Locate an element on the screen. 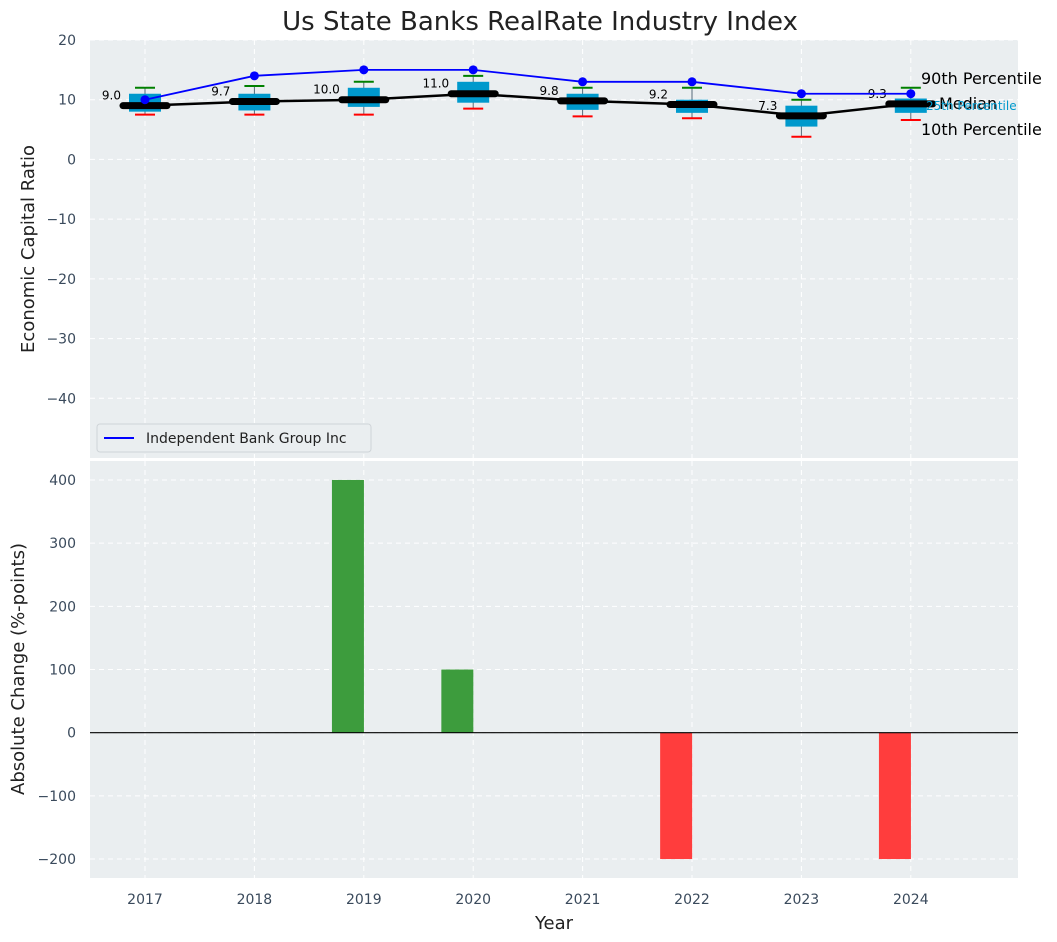 The image size is (1057, 942). top-y-ticks: 20 10 0 −10 −20 −30 −40 is located at coordinates (61, 220).